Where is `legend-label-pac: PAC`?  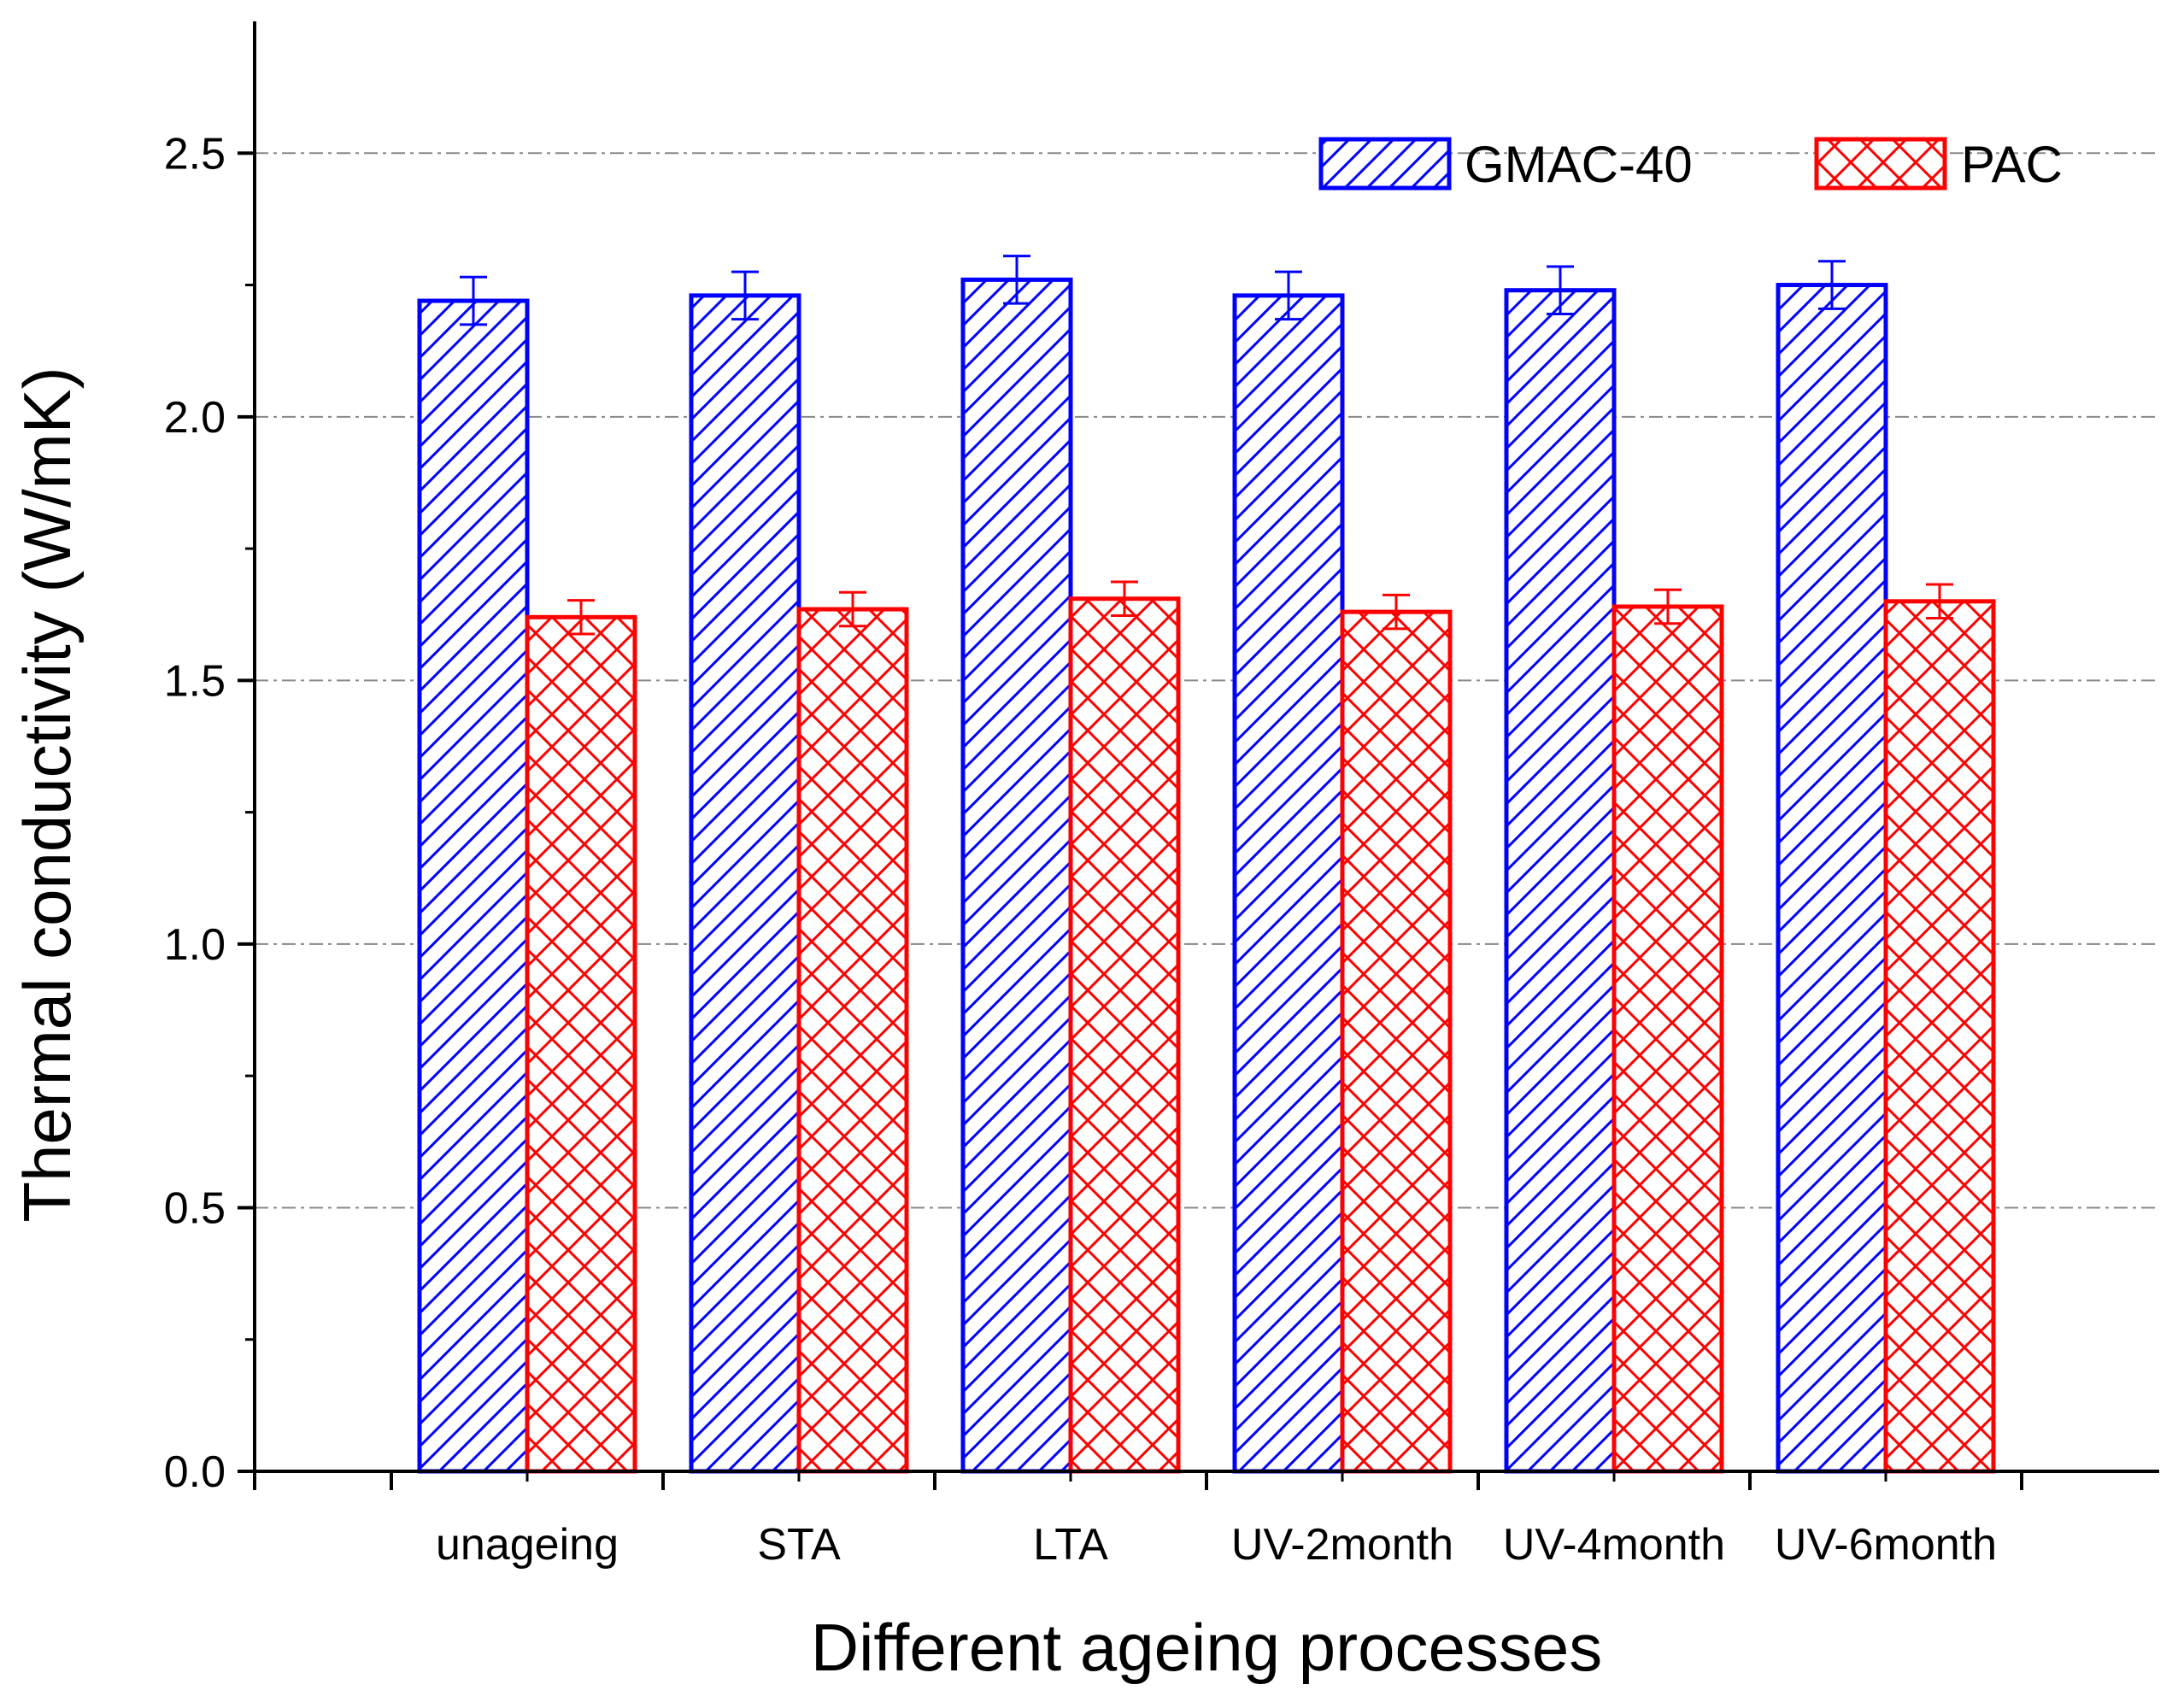
legend-label-pac: PAC is located at coordinates (2012, 164).